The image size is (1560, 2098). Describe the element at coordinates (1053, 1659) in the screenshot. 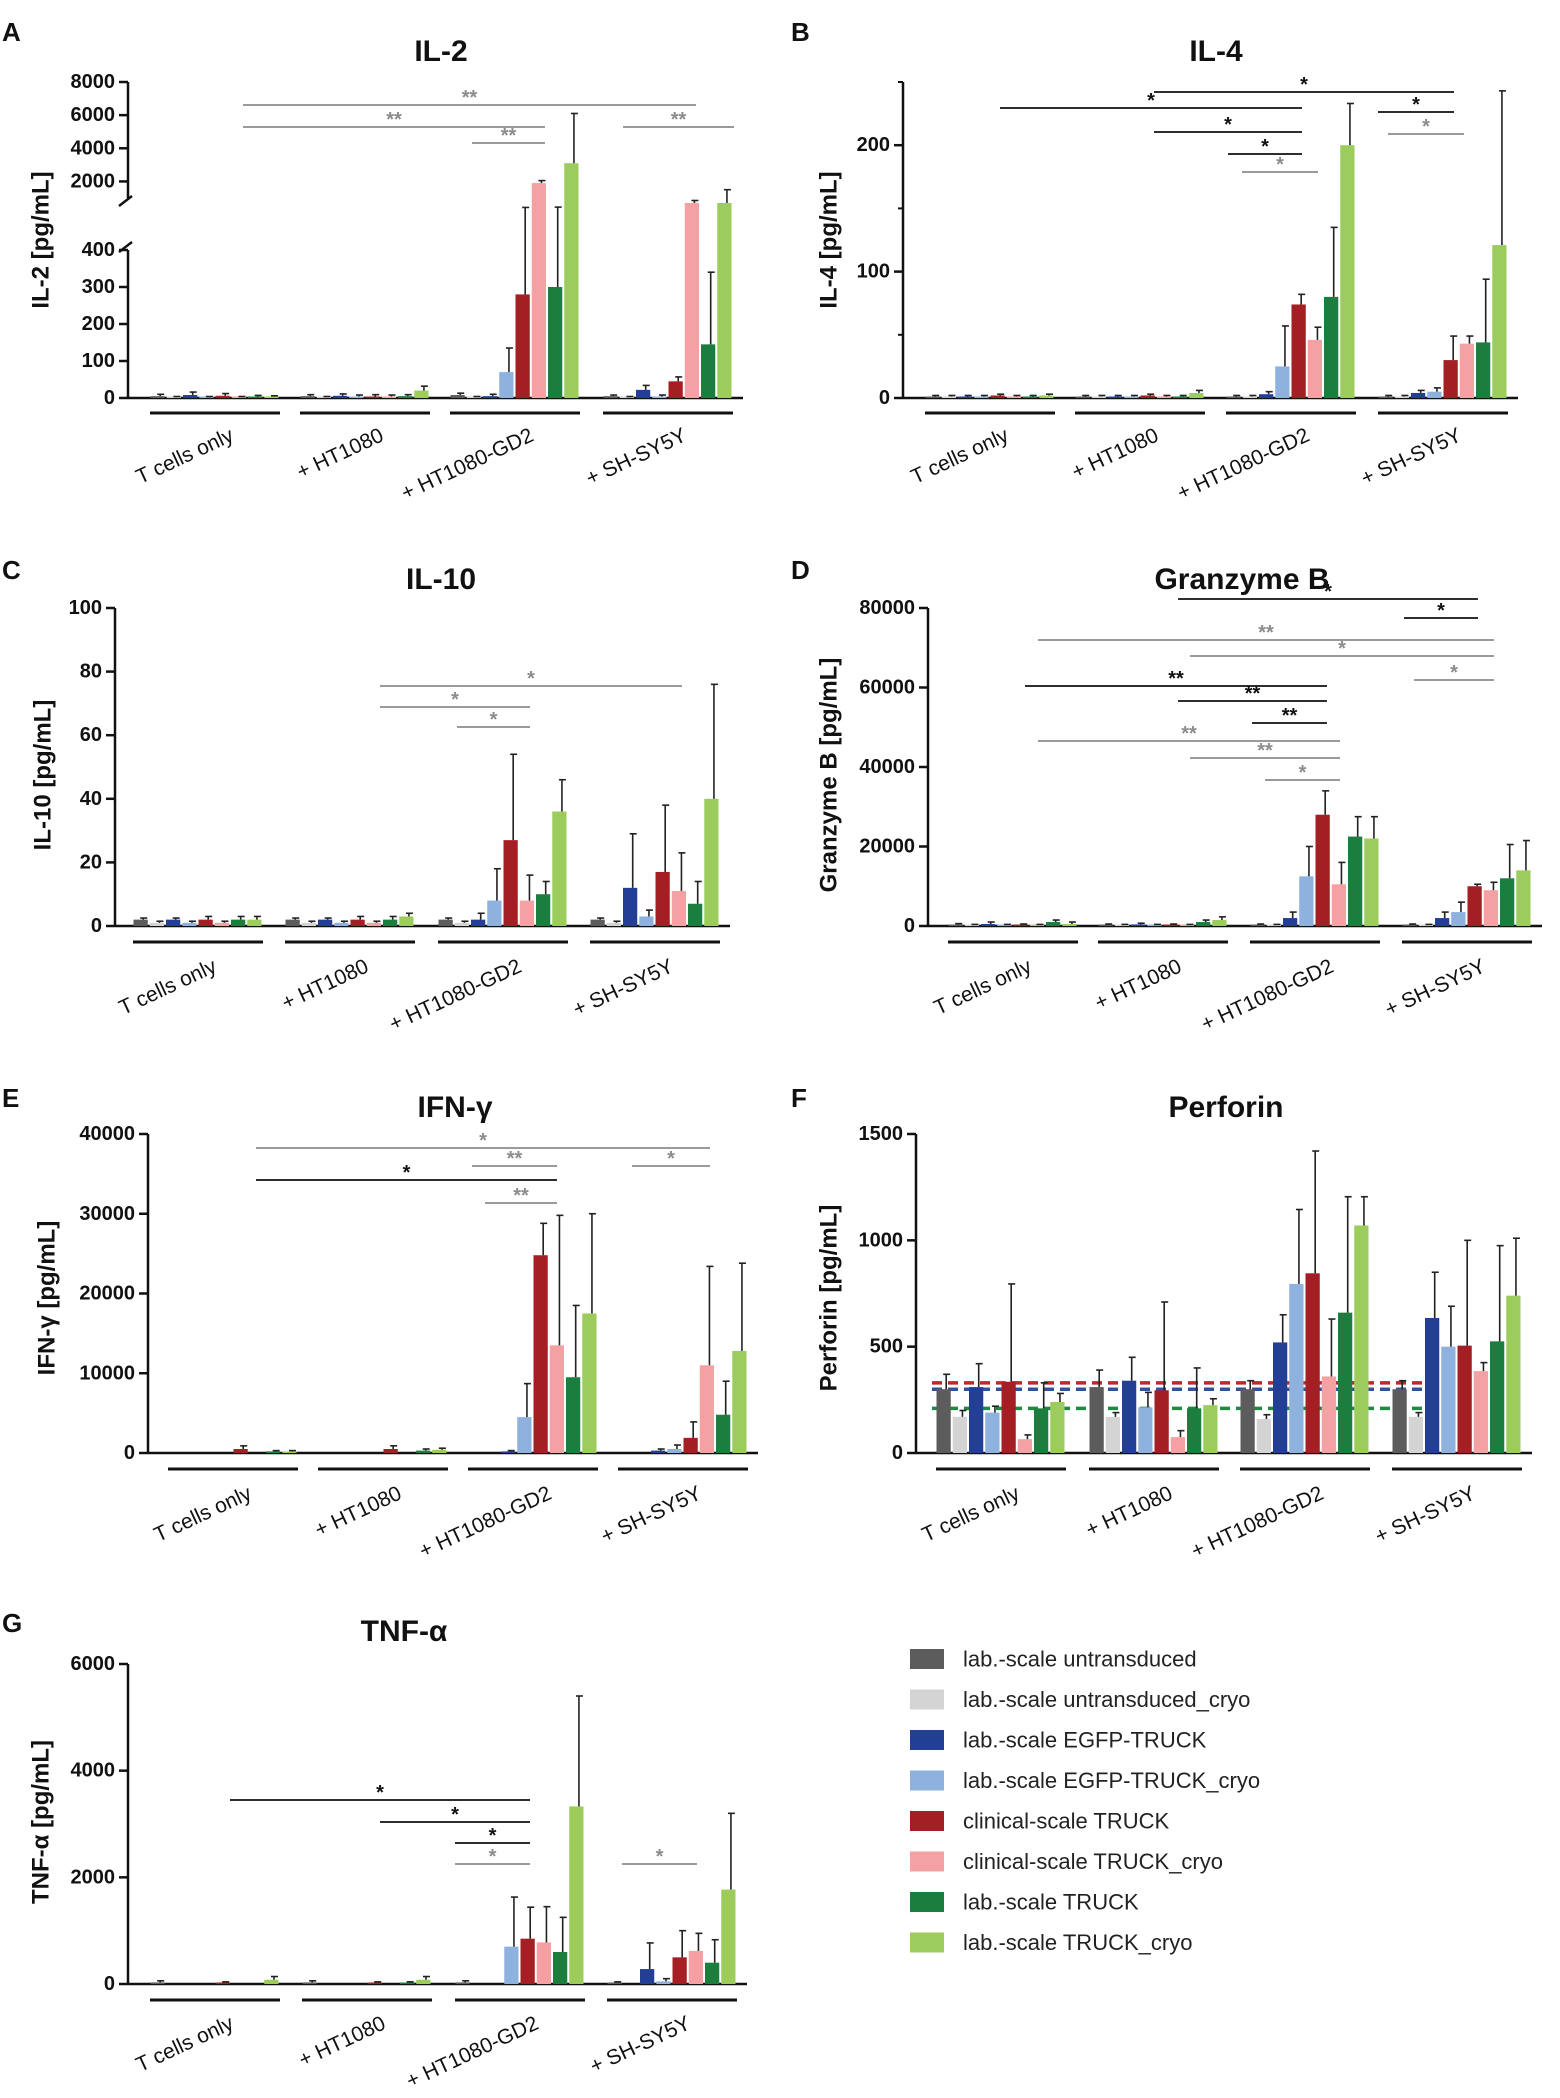

I see `legend-item: lab.-scale untransduced` at that location.